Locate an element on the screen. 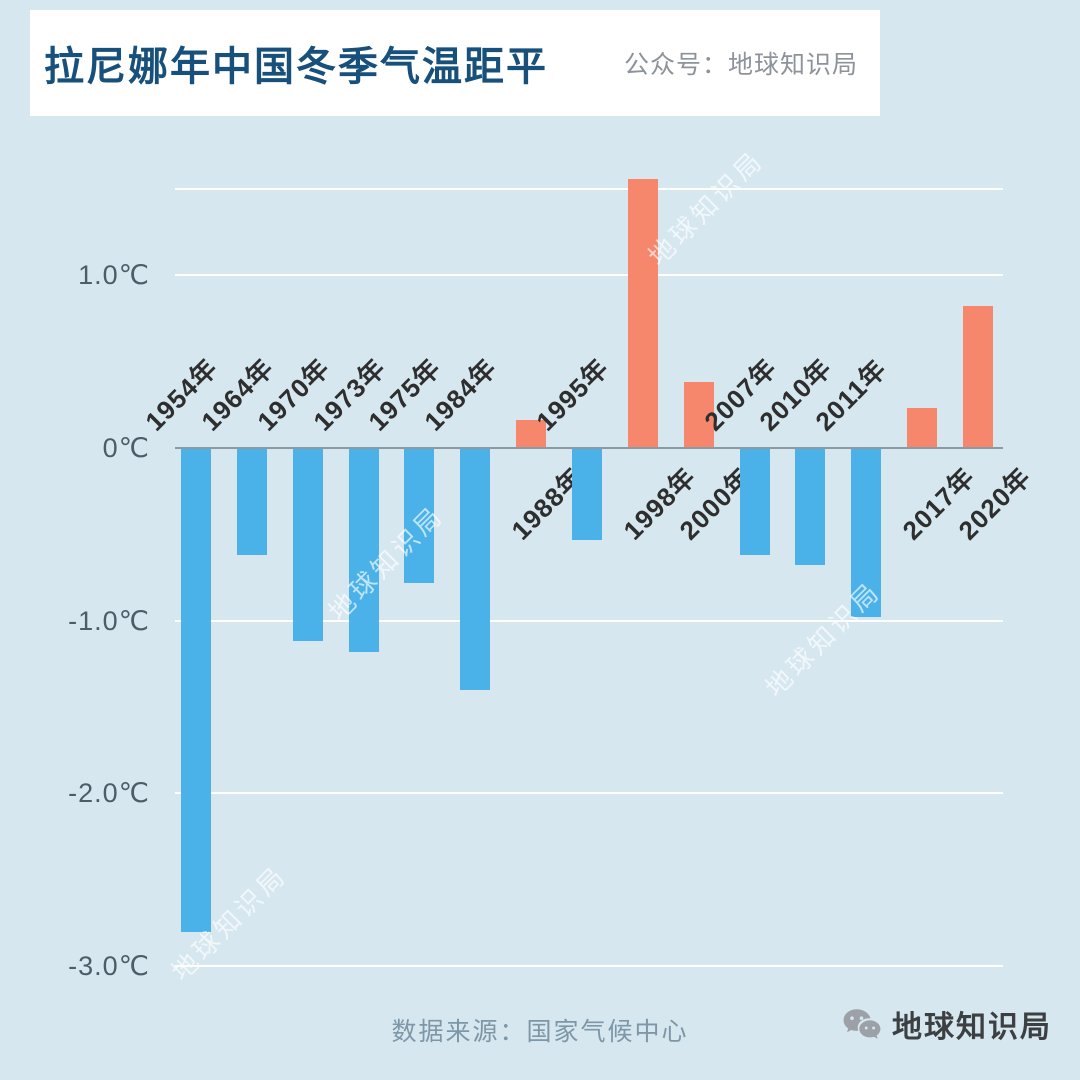  wechat-icon is located at coordinates (862, 1024).